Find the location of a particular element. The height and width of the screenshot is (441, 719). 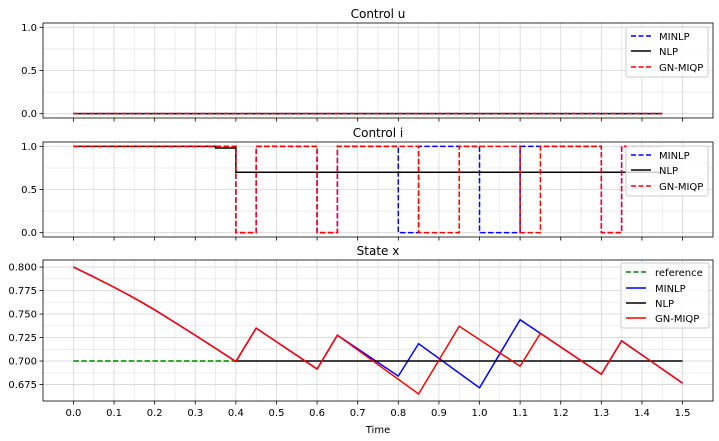

series-line-nlp is located at coordinates (368, 159).